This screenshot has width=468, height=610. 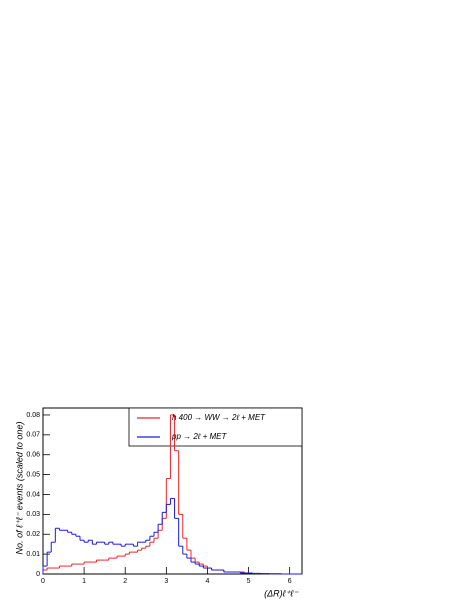 What do you see at coordinates (43, 581) in the screenshot?
I see `x-tick-label: 0` at bounding box center [43, 581].